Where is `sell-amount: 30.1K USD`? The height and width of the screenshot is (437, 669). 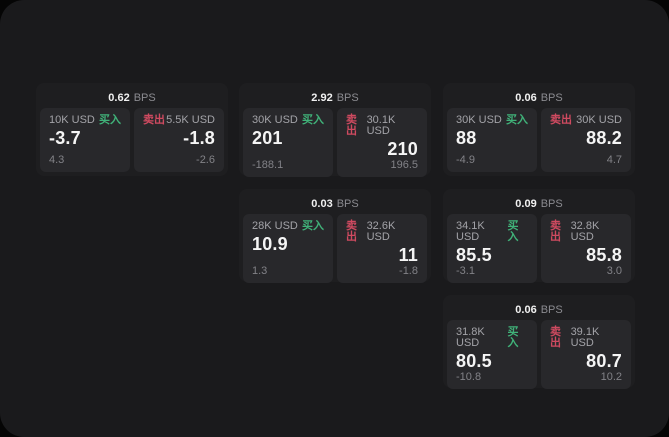 sell-amount: 30.1K USD is located at coordinates (381, 125).